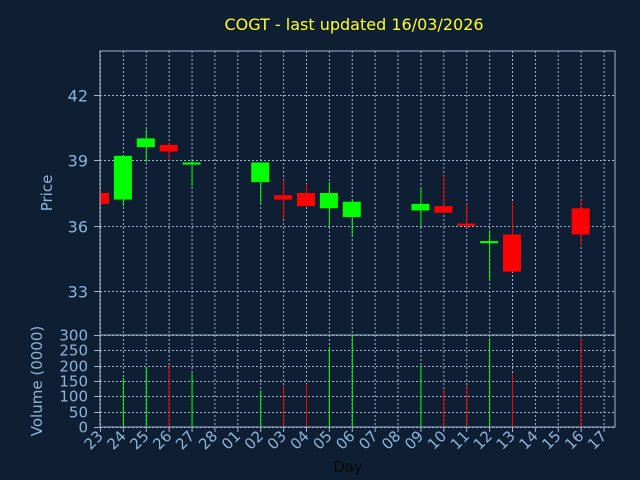 The height and width of the screenshot is (480, 640). What do you see at coordinates (353, 24) in the screenshot?
I see `chart-title: COGT - last updated 16/03/2026` at bounding box center [353, 24].